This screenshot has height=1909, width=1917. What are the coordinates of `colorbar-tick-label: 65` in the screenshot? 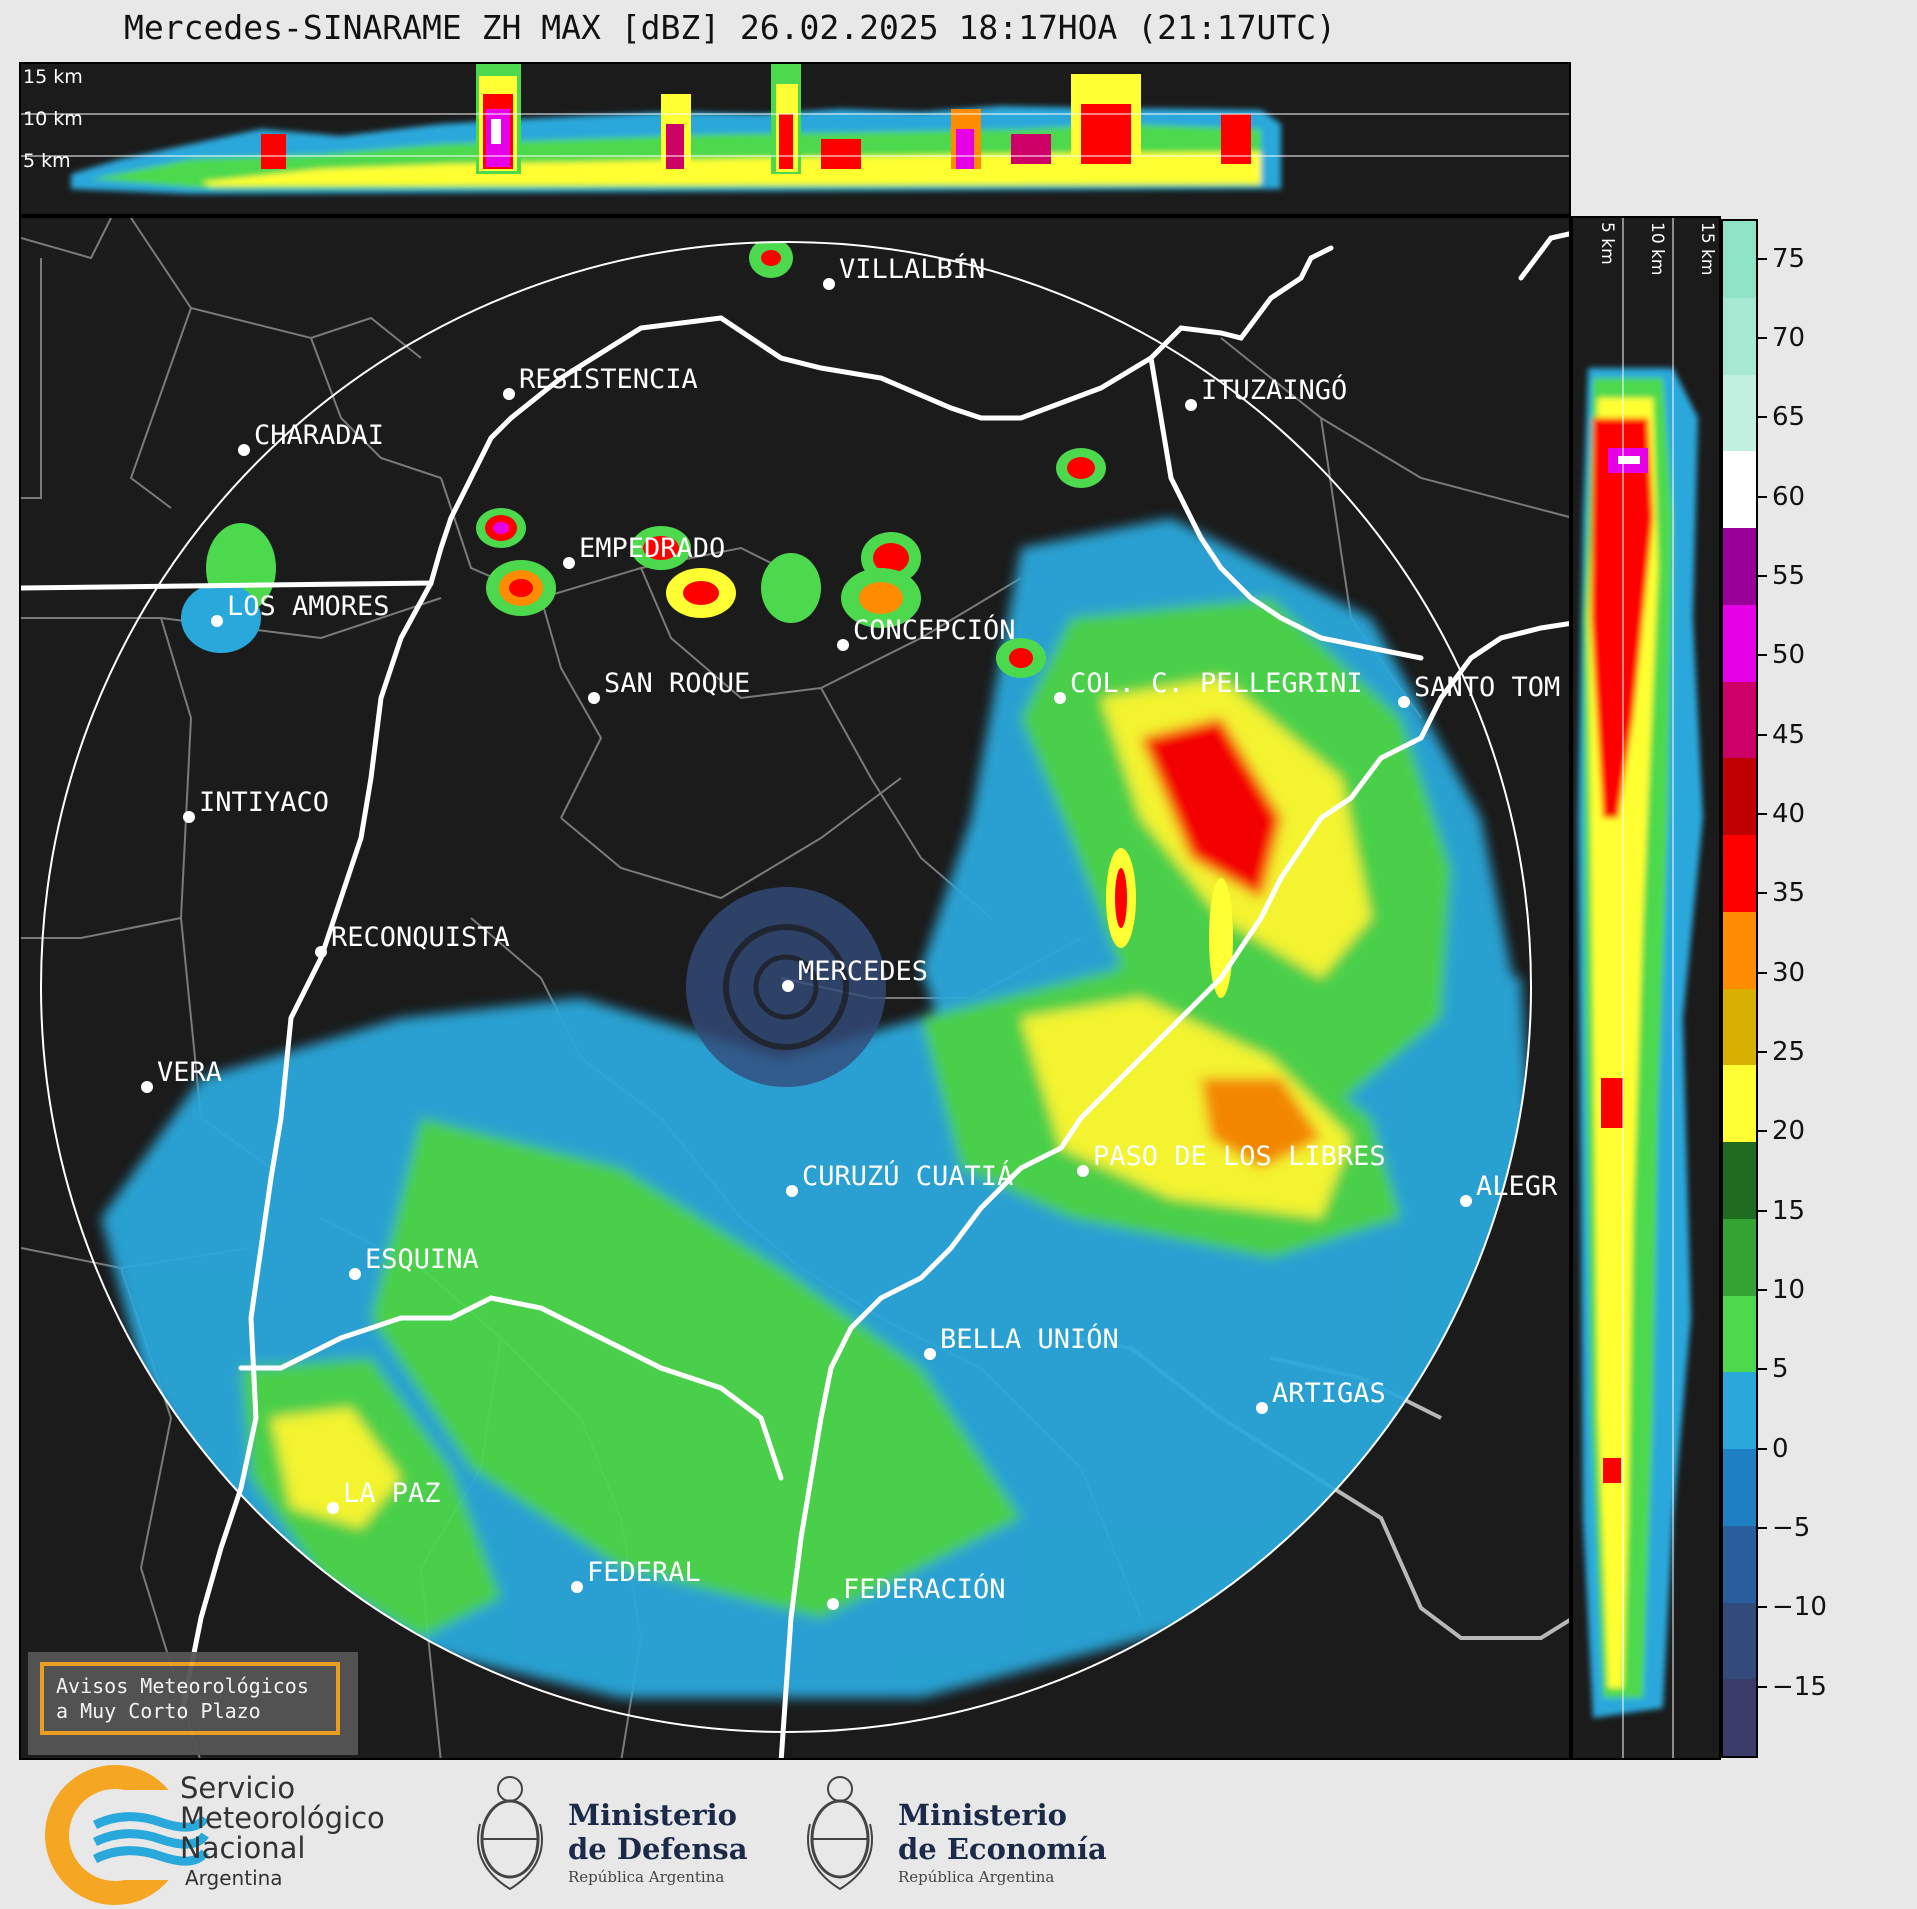 It's located at (1789, 417).